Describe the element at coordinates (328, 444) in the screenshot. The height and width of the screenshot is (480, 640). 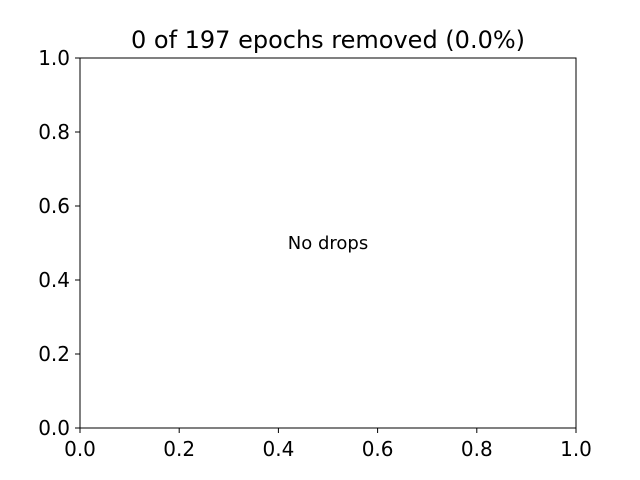
I see `x-axis: 0.0 0.2 0.4 0.6 0.8 1.0` at that location.